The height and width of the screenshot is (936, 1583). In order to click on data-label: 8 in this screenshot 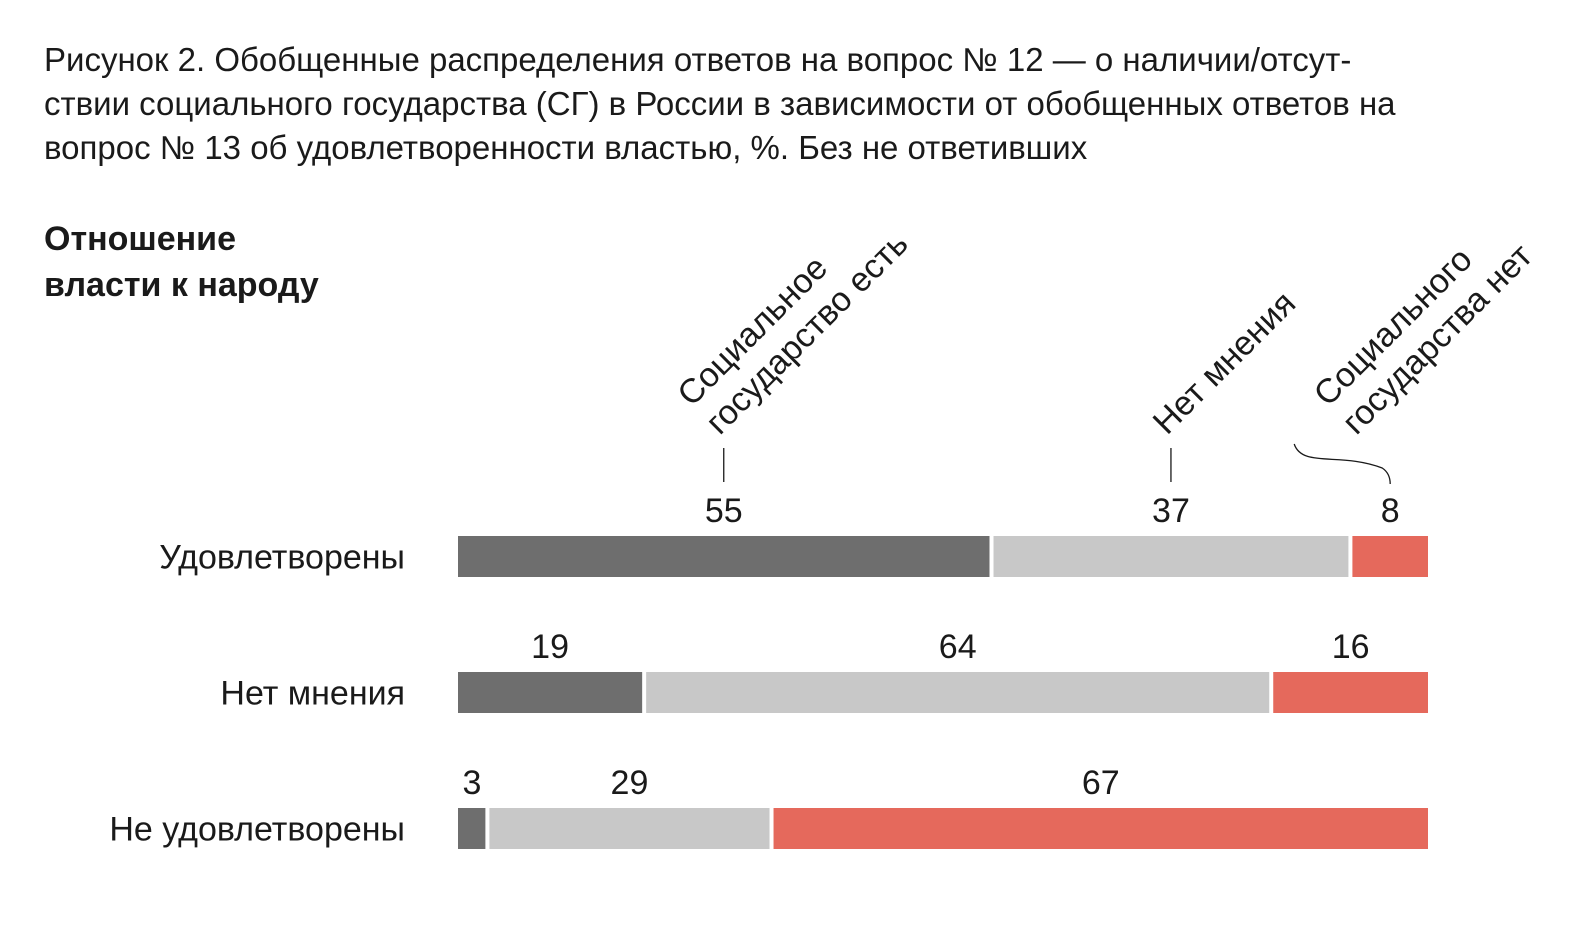, I will do `click(1390, 511)`.